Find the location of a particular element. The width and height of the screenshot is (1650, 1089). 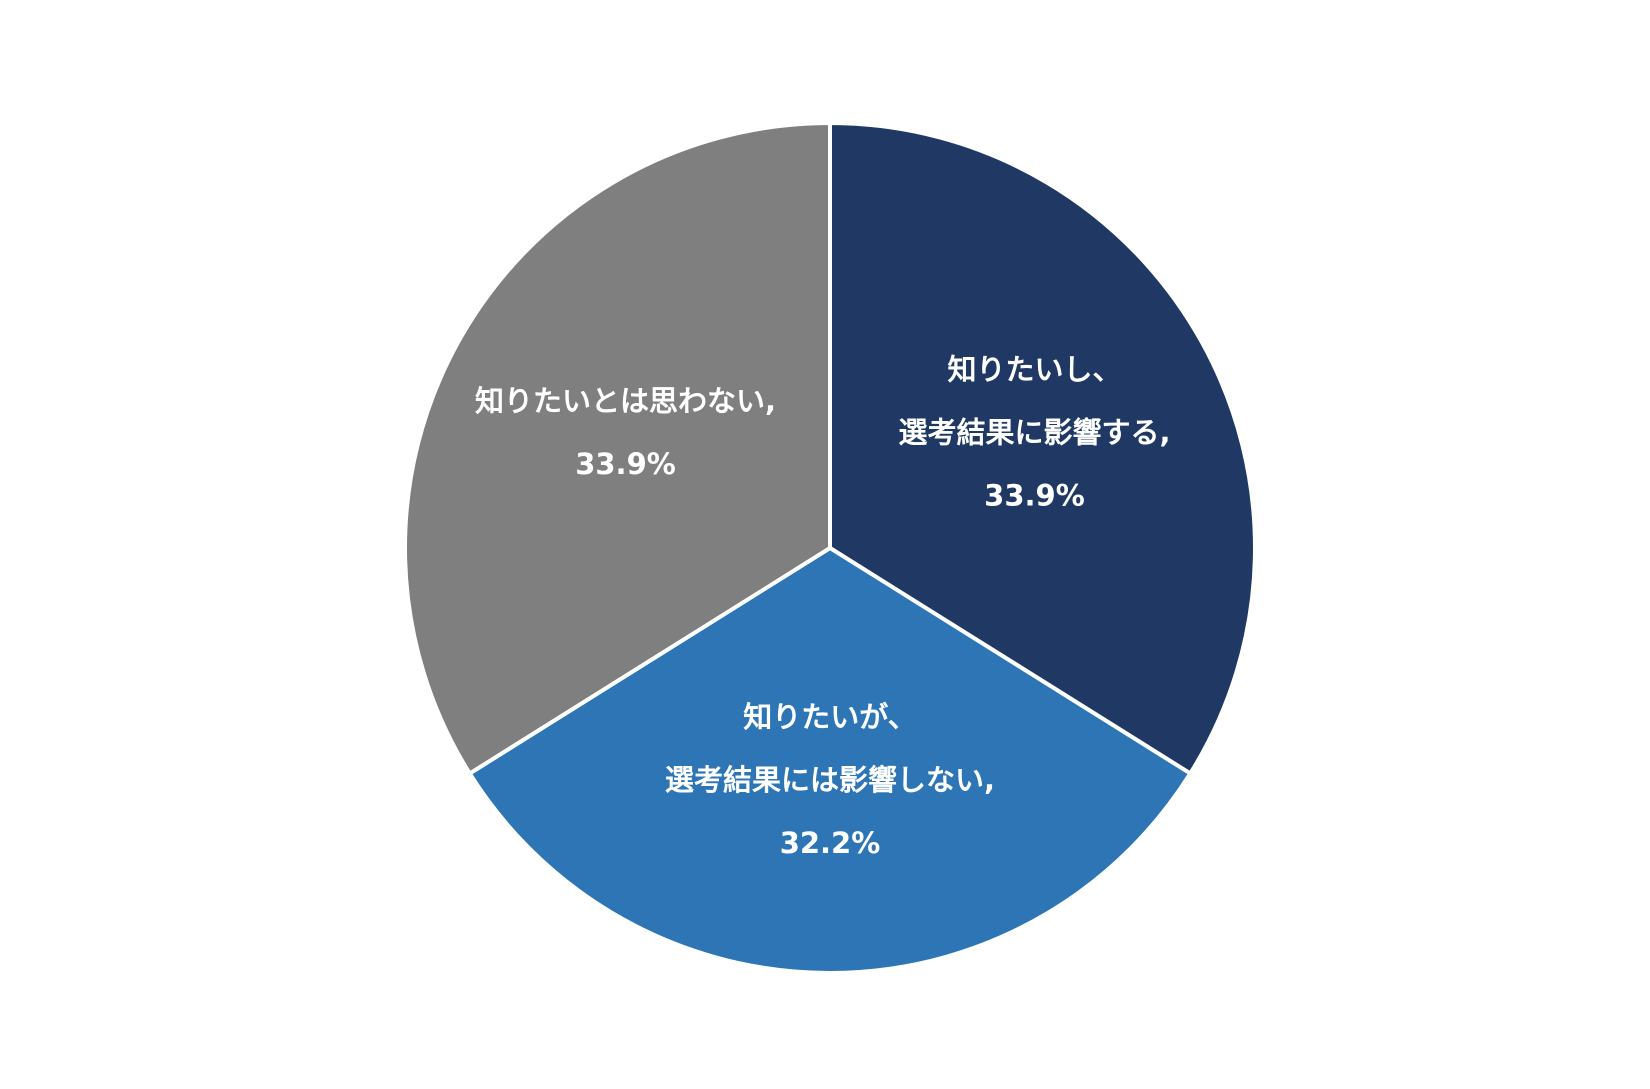

slice-label: 選考結果に影響する, is located at coordinates (1034, 433).